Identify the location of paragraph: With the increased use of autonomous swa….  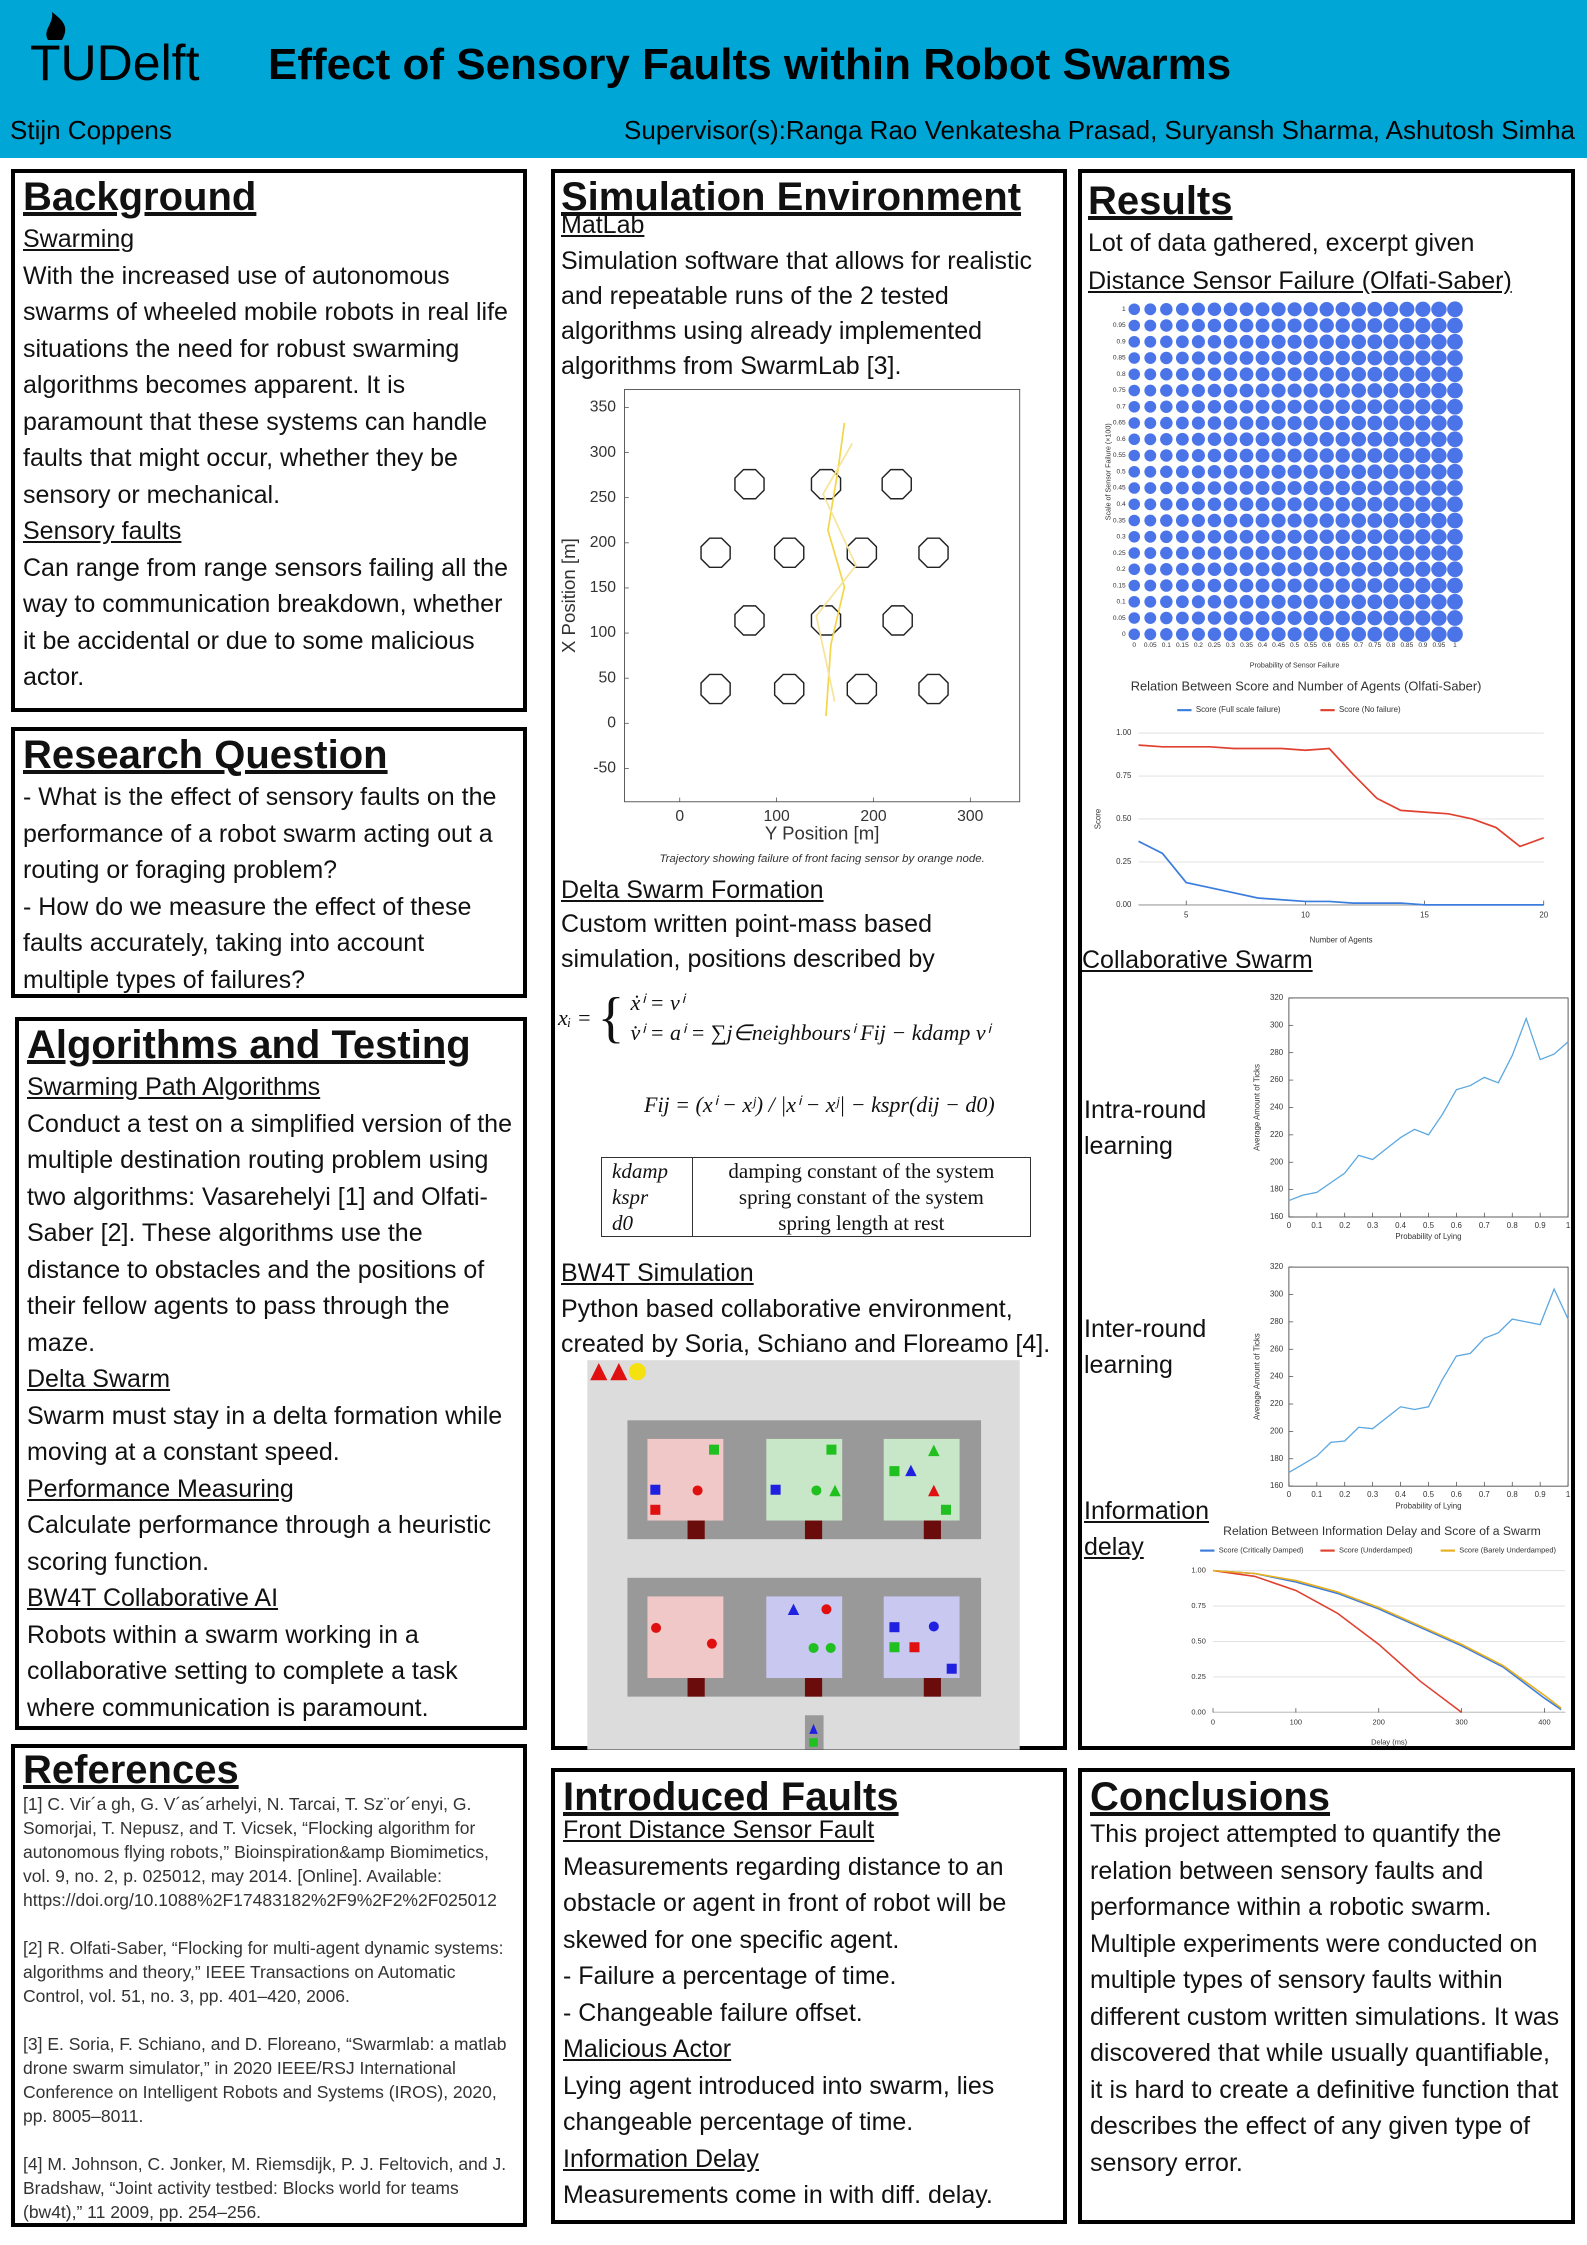
(265, 385).